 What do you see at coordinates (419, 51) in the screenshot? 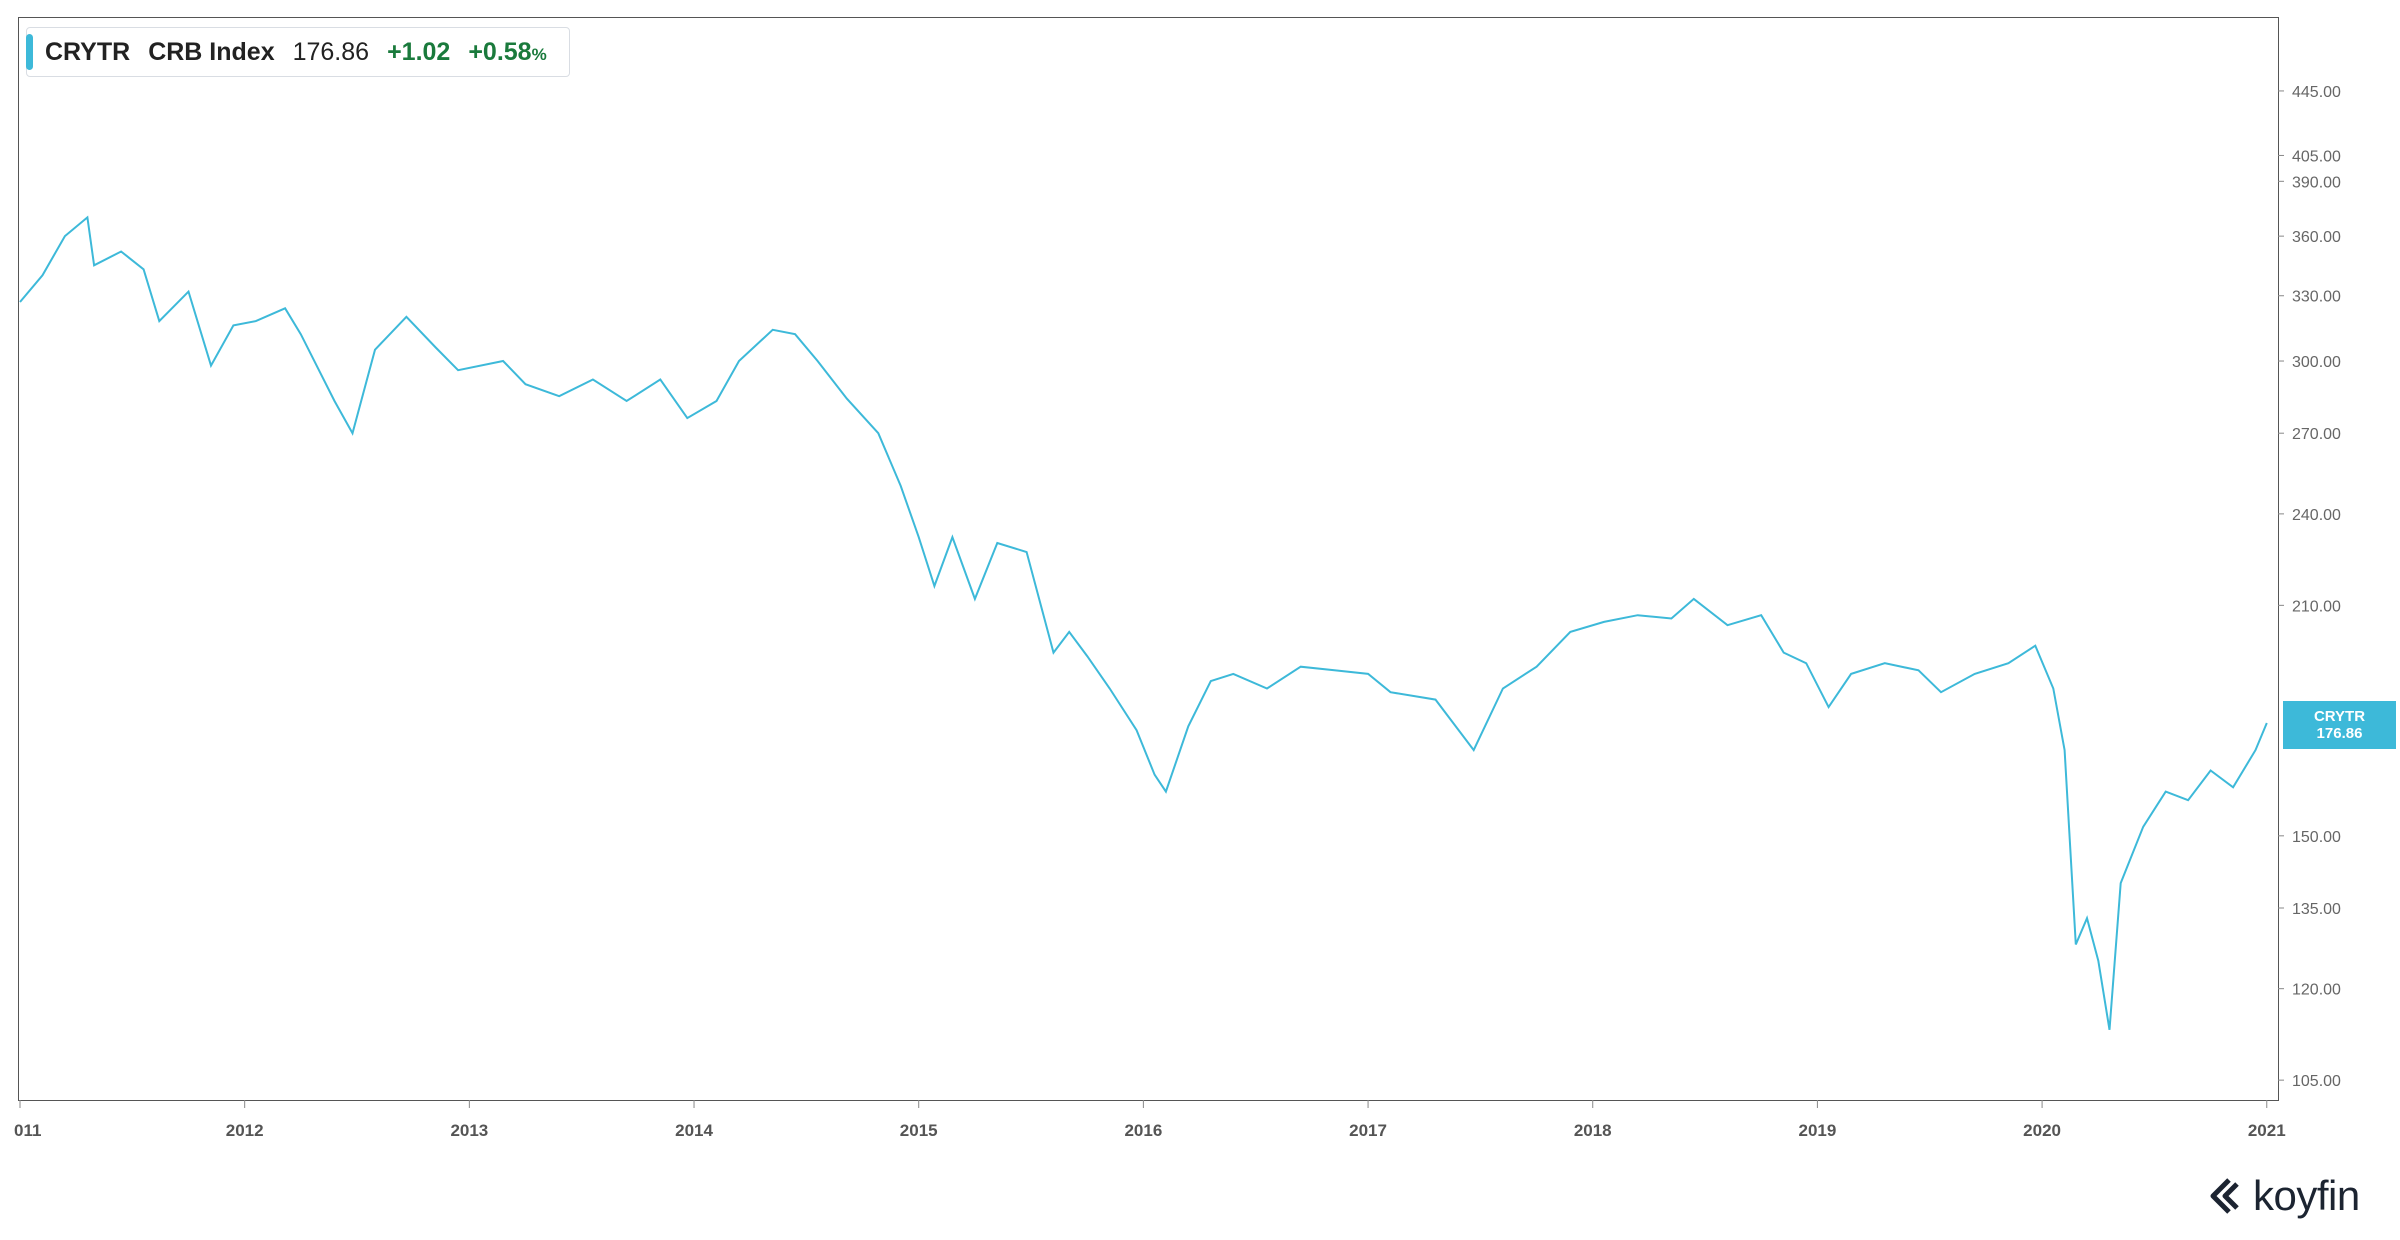
I see `legend-change: +1.02` at bounding box center [419, 51].